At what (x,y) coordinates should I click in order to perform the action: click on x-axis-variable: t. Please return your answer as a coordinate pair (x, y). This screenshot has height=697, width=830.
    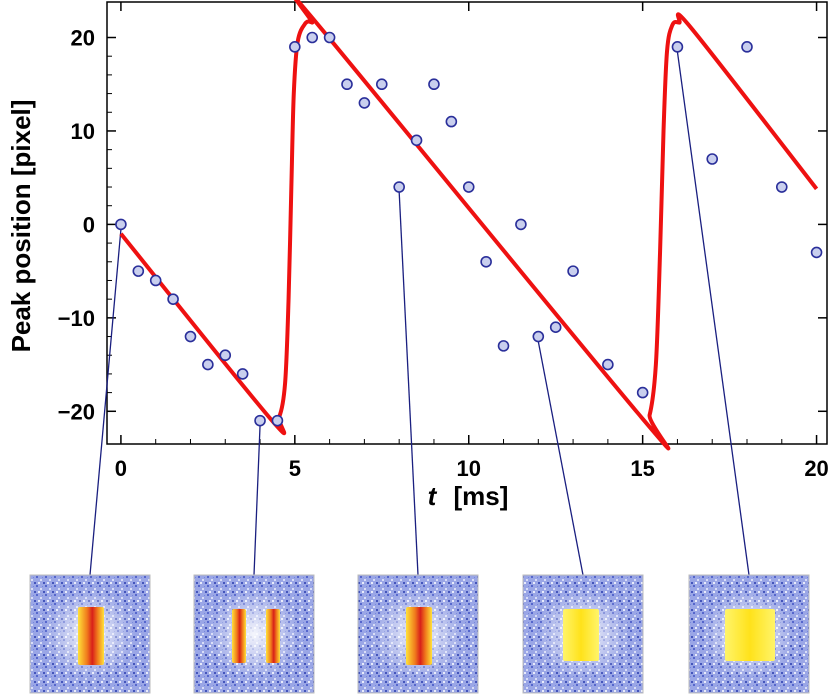
    Looking at the image, I should click on (433, 496).